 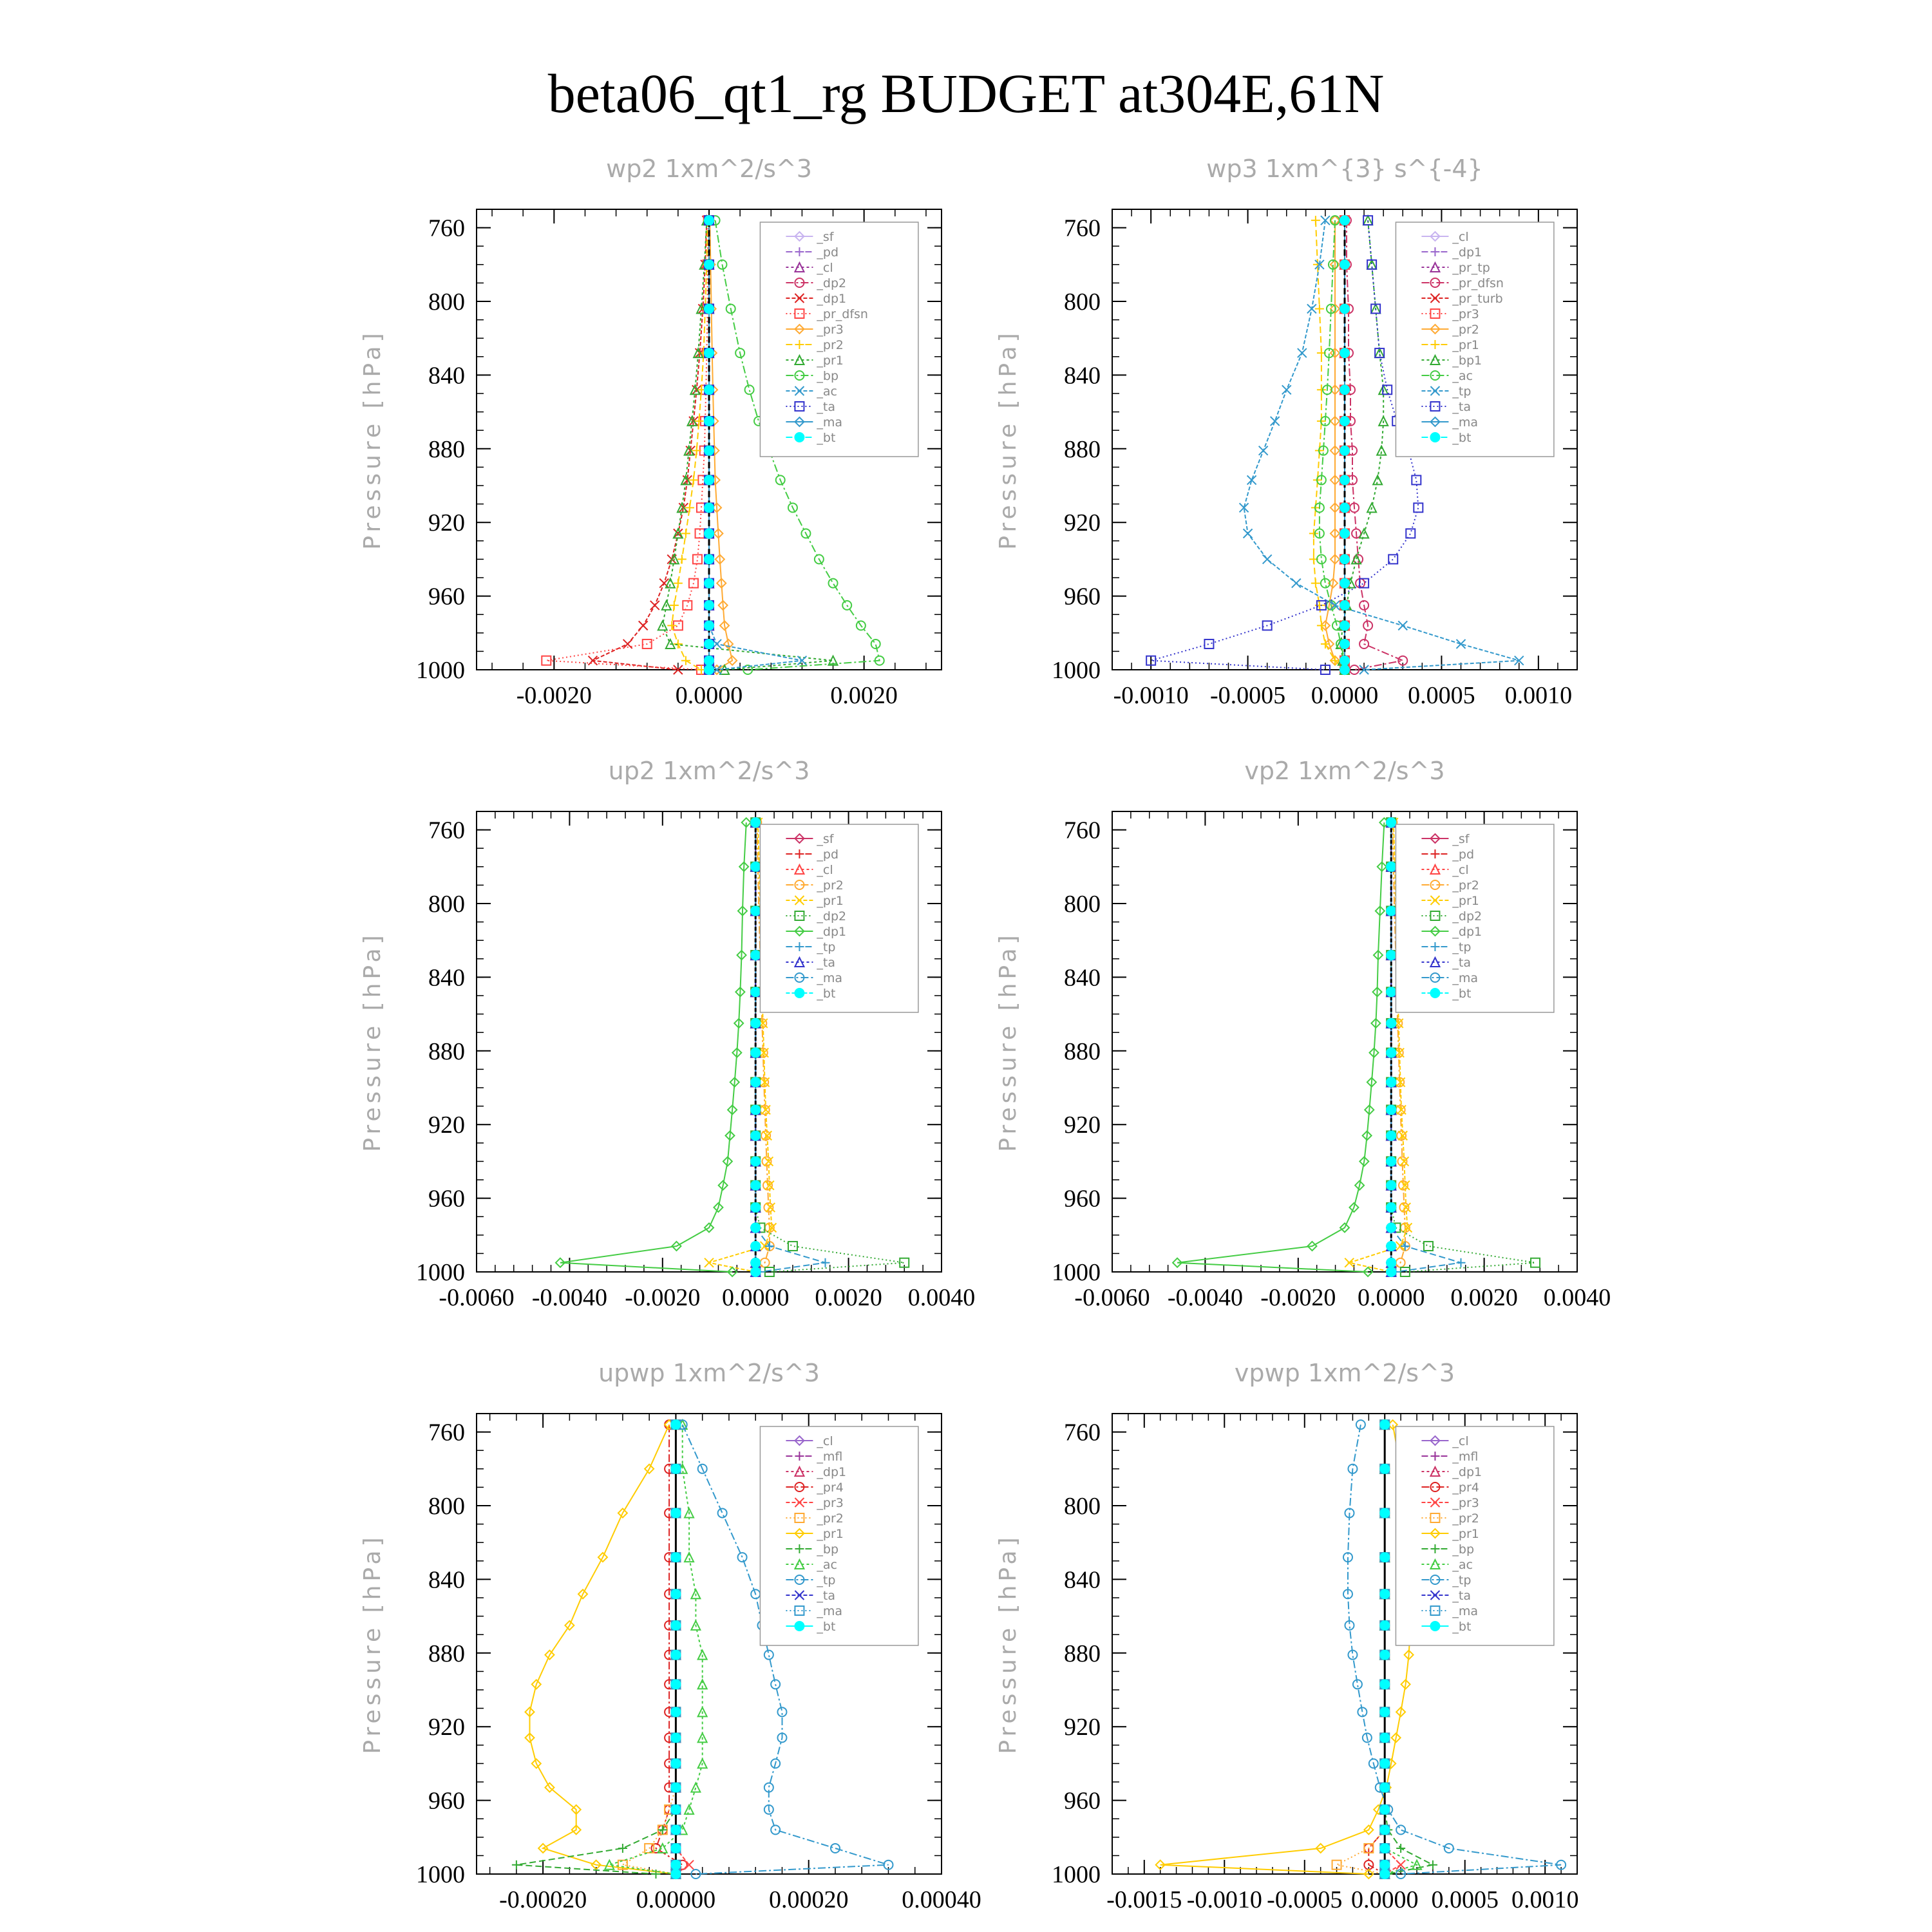 What do you see at coordinates (1082, 522) in the screenshot?
I see `y-tick-label: 920` at bounding box center [1082, 522].